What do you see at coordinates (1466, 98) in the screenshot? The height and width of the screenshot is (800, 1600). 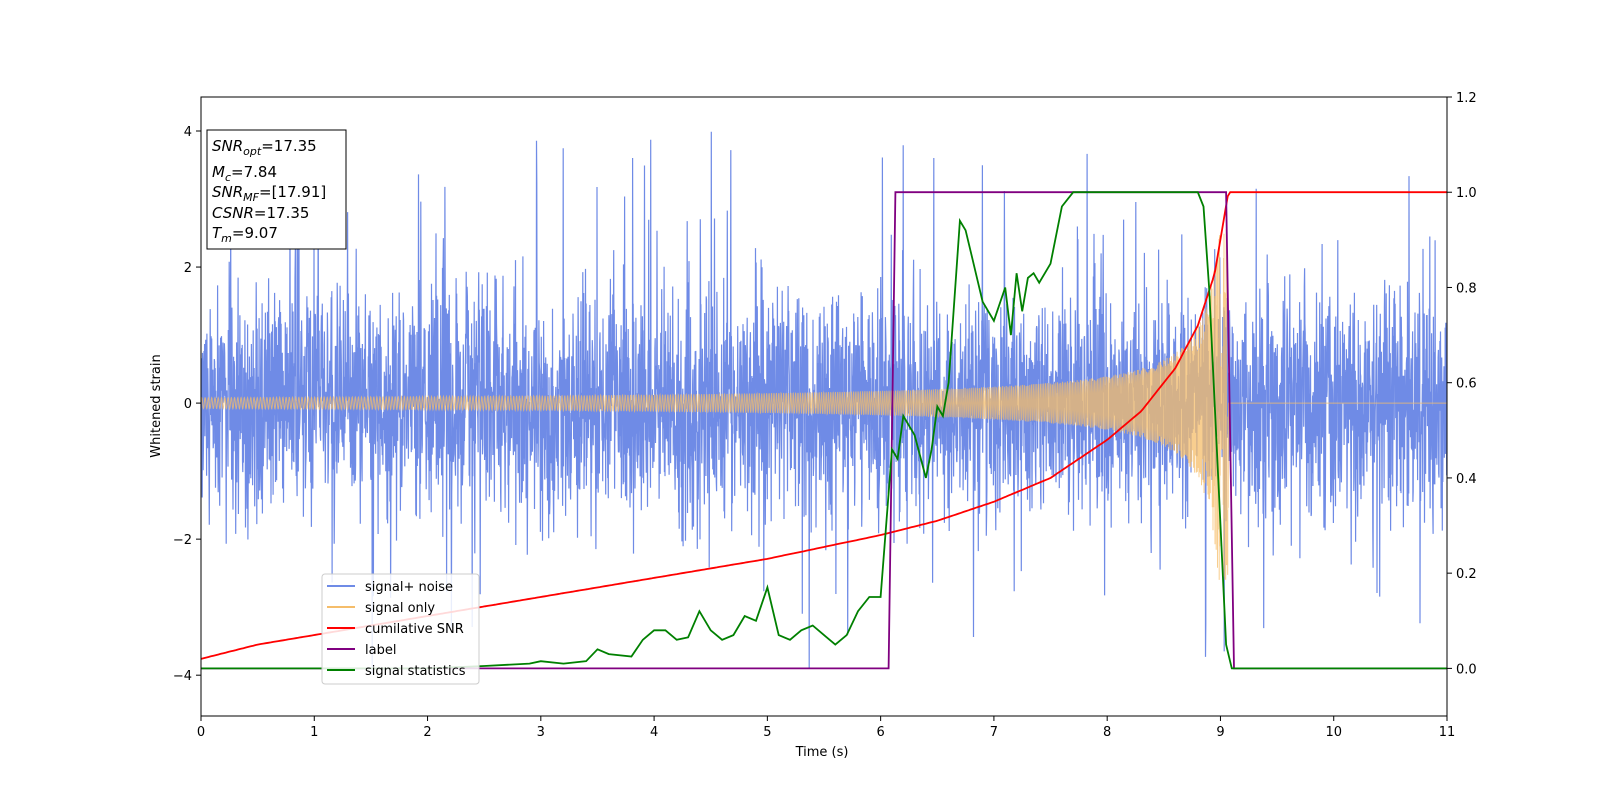 I see `y-right-tick-label: 1.2` at bounding box center [1466, 98].